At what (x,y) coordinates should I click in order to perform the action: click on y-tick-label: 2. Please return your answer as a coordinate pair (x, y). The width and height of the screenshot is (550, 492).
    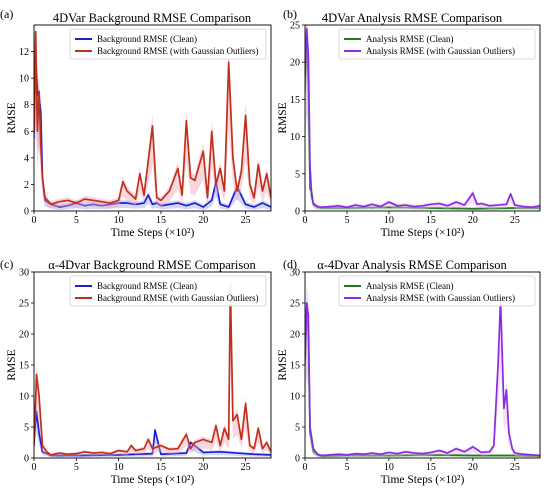
    Looking at the image, I should click on (26, 185).